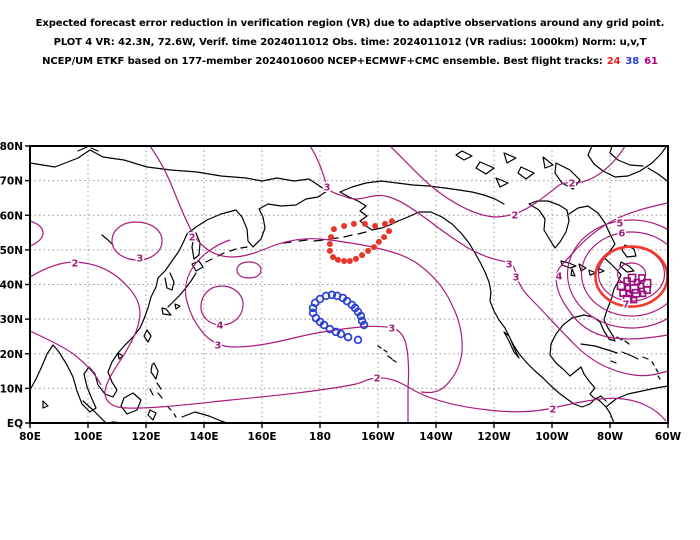  I want to click on lon-tick-label: 60W, so click(668, 437).